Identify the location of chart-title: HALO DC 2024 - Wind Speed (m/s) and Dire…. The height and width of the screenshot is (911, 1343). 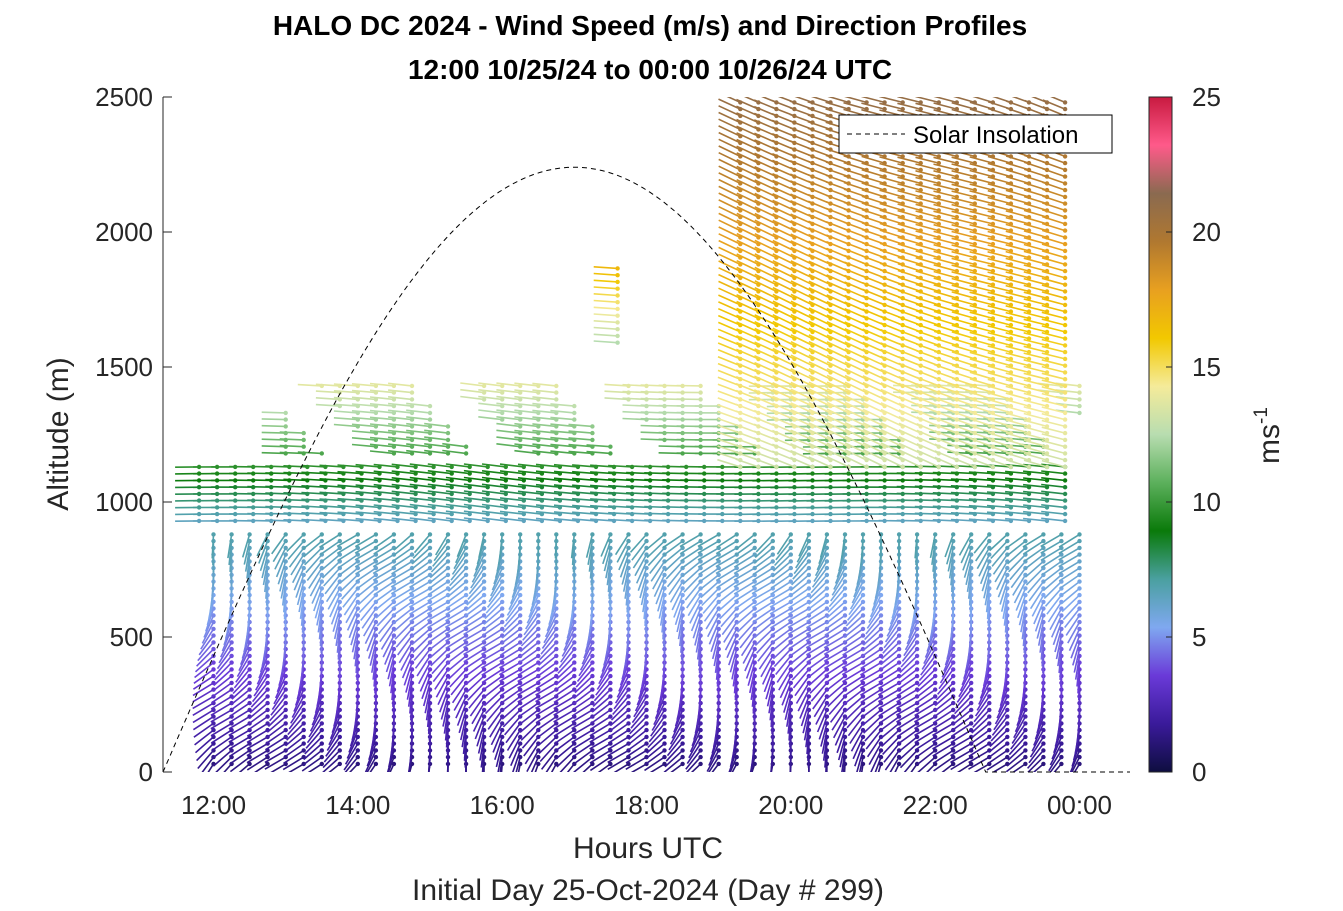
(650, 25).